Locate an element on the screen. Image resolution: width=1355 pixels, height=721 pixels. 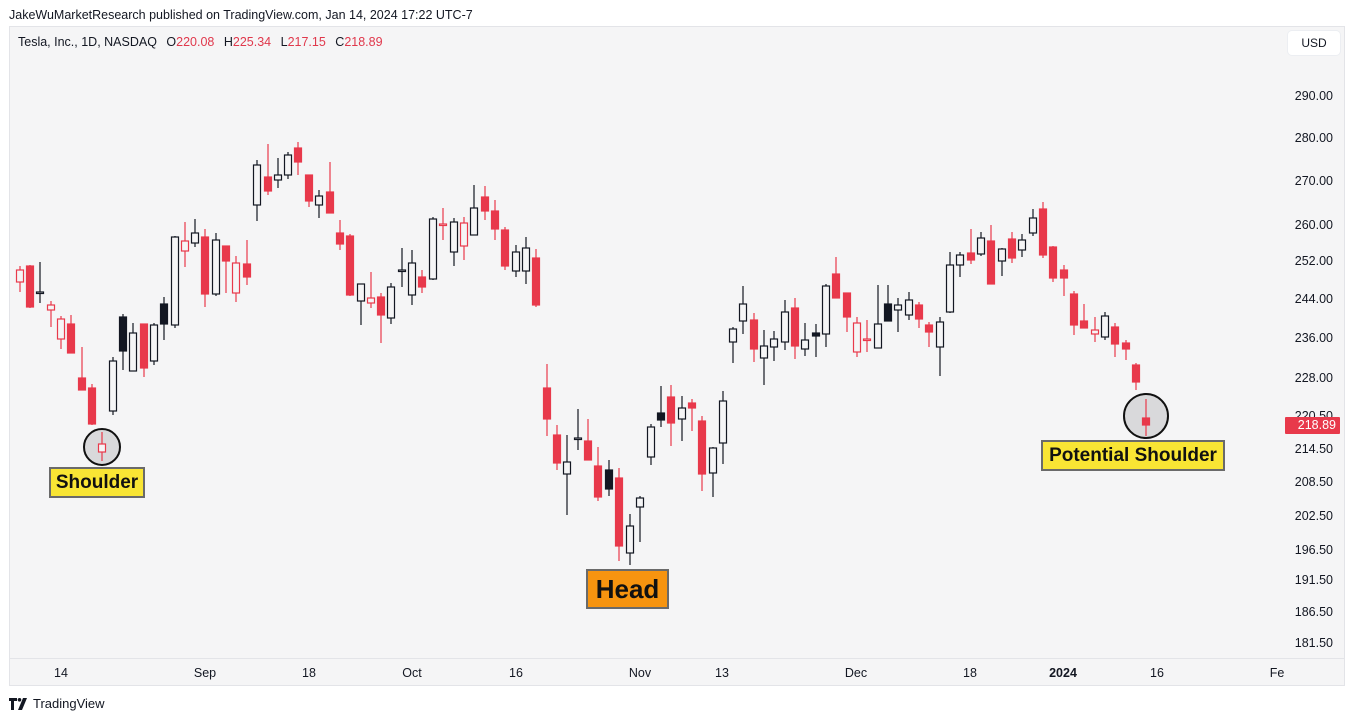
open-value: 220.08 is located at coordinates (195, 42).